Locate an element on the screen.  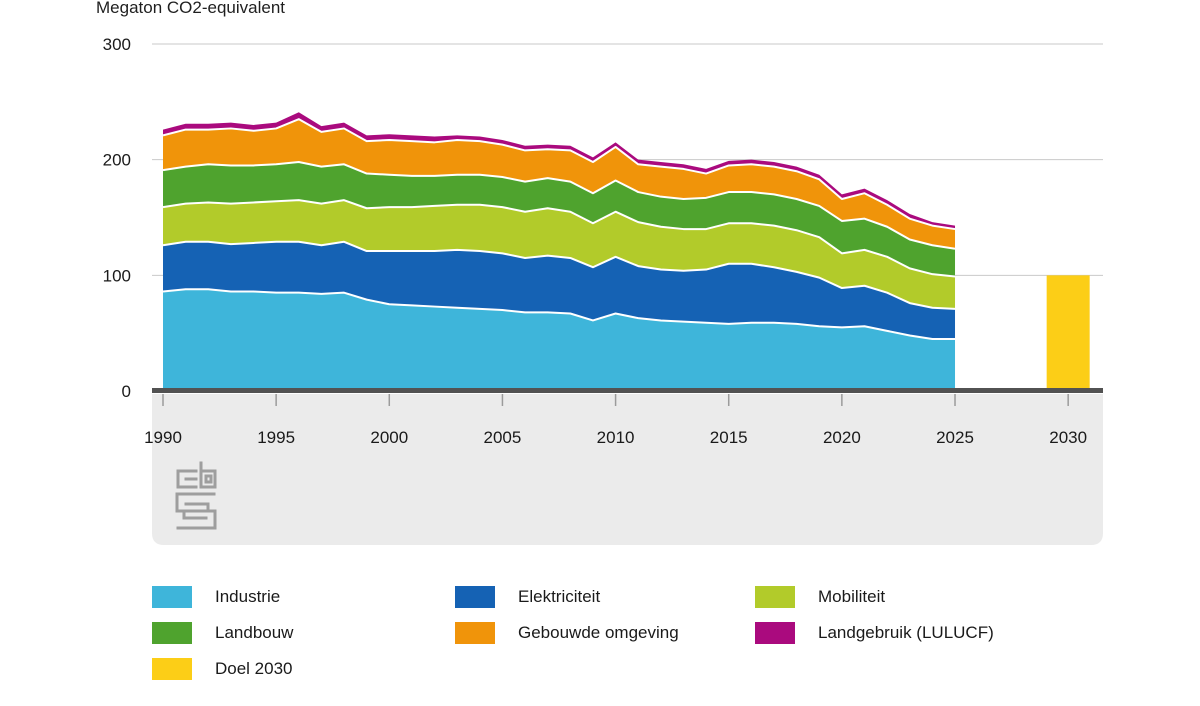
area-elektriciteit is located at coordinates (559, 290).